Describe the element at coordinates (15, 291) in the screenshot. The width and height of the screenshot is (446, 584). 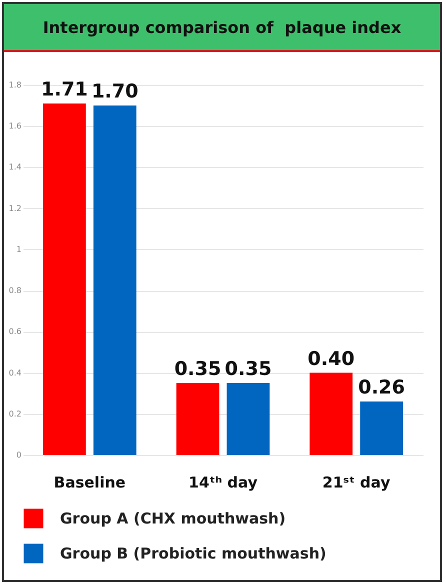
I see `y-tick-label: 0.8` at that location.